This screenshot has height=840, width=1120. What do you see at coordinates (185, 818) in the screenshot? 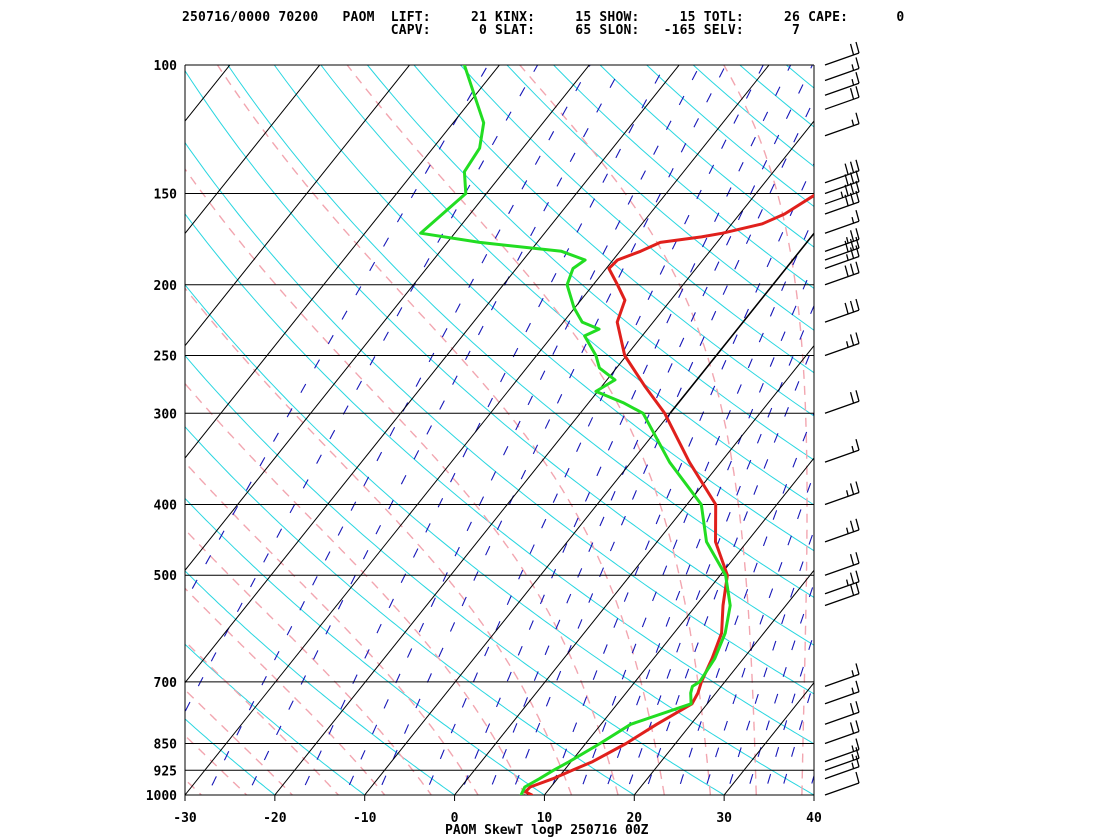
I see `x-tick-label: -30` at bounding box center [185, 818].